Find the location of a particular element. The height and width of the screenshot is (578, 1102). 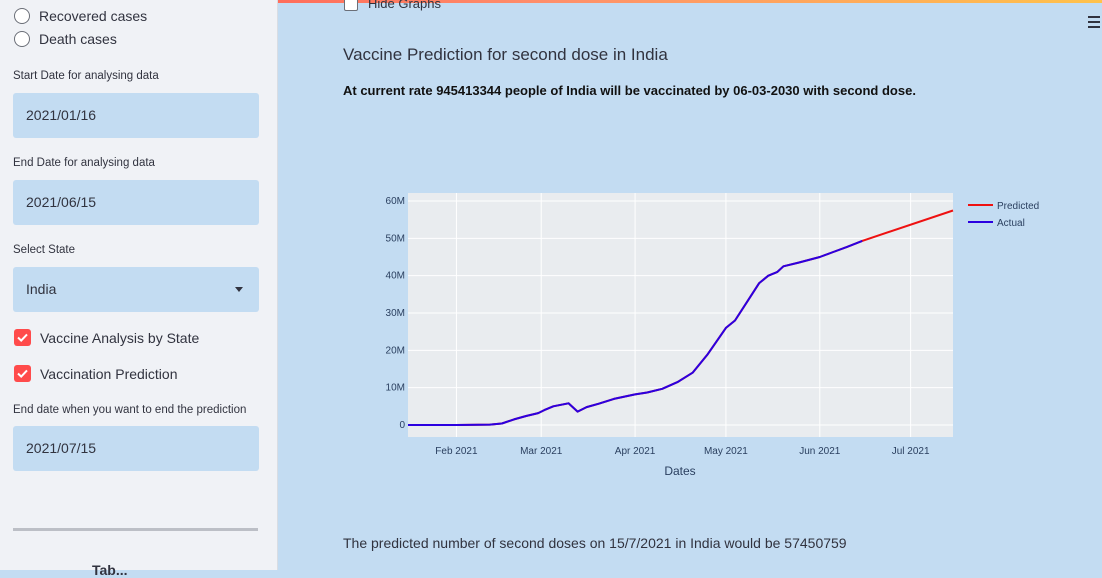

app-top-bar is located at coordinates (551, 1).